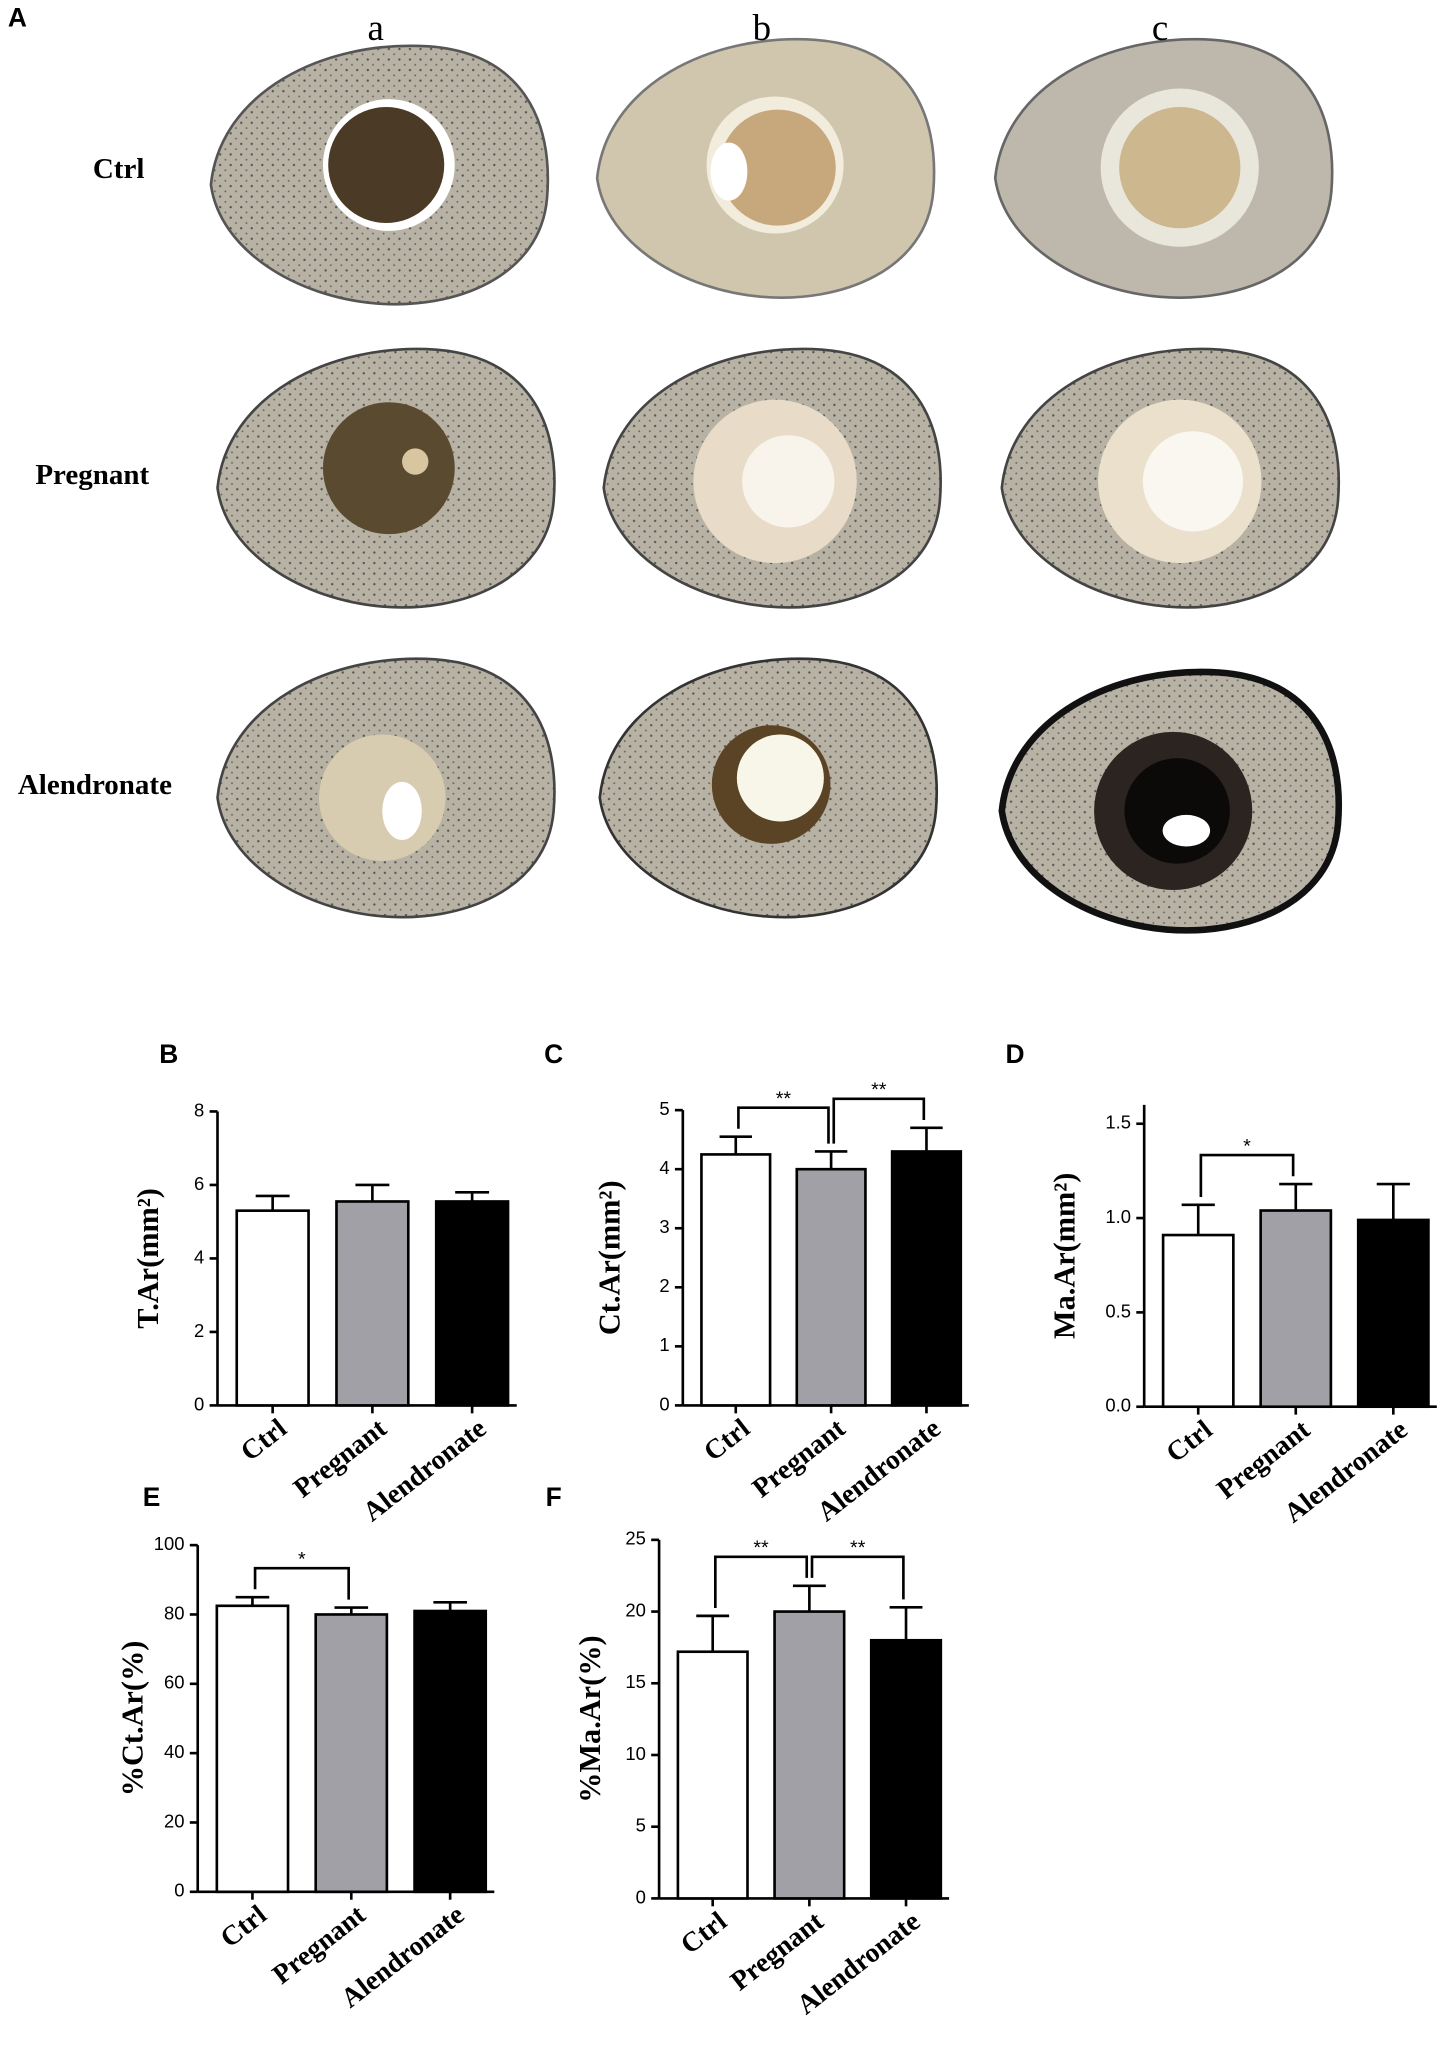  Describe the element at coordinates (610, 1257) in the screenshot. I see `y-axis-label: Ct.Ar(mm²)` at that location.